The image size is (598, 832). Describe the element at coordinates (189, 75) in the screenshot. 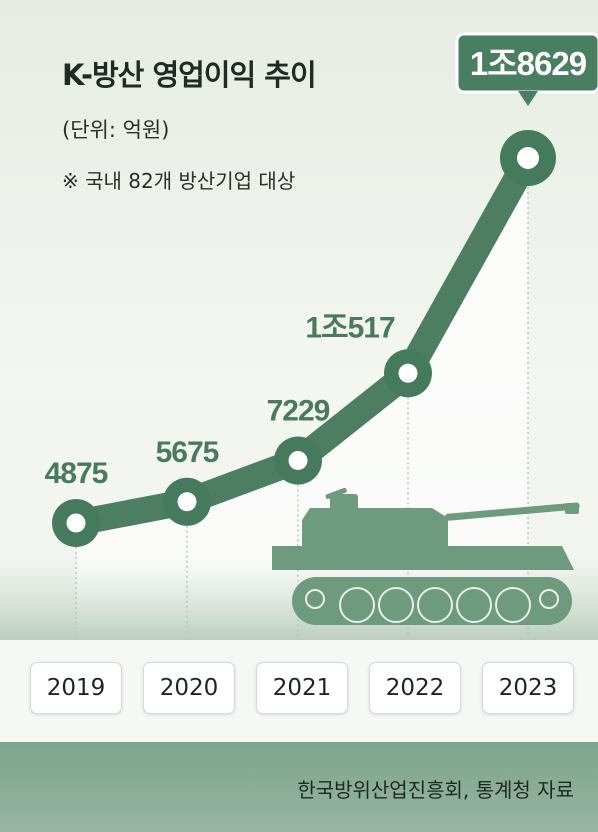

I see `chart-title: K-방산 영업이익 추이` at that location.